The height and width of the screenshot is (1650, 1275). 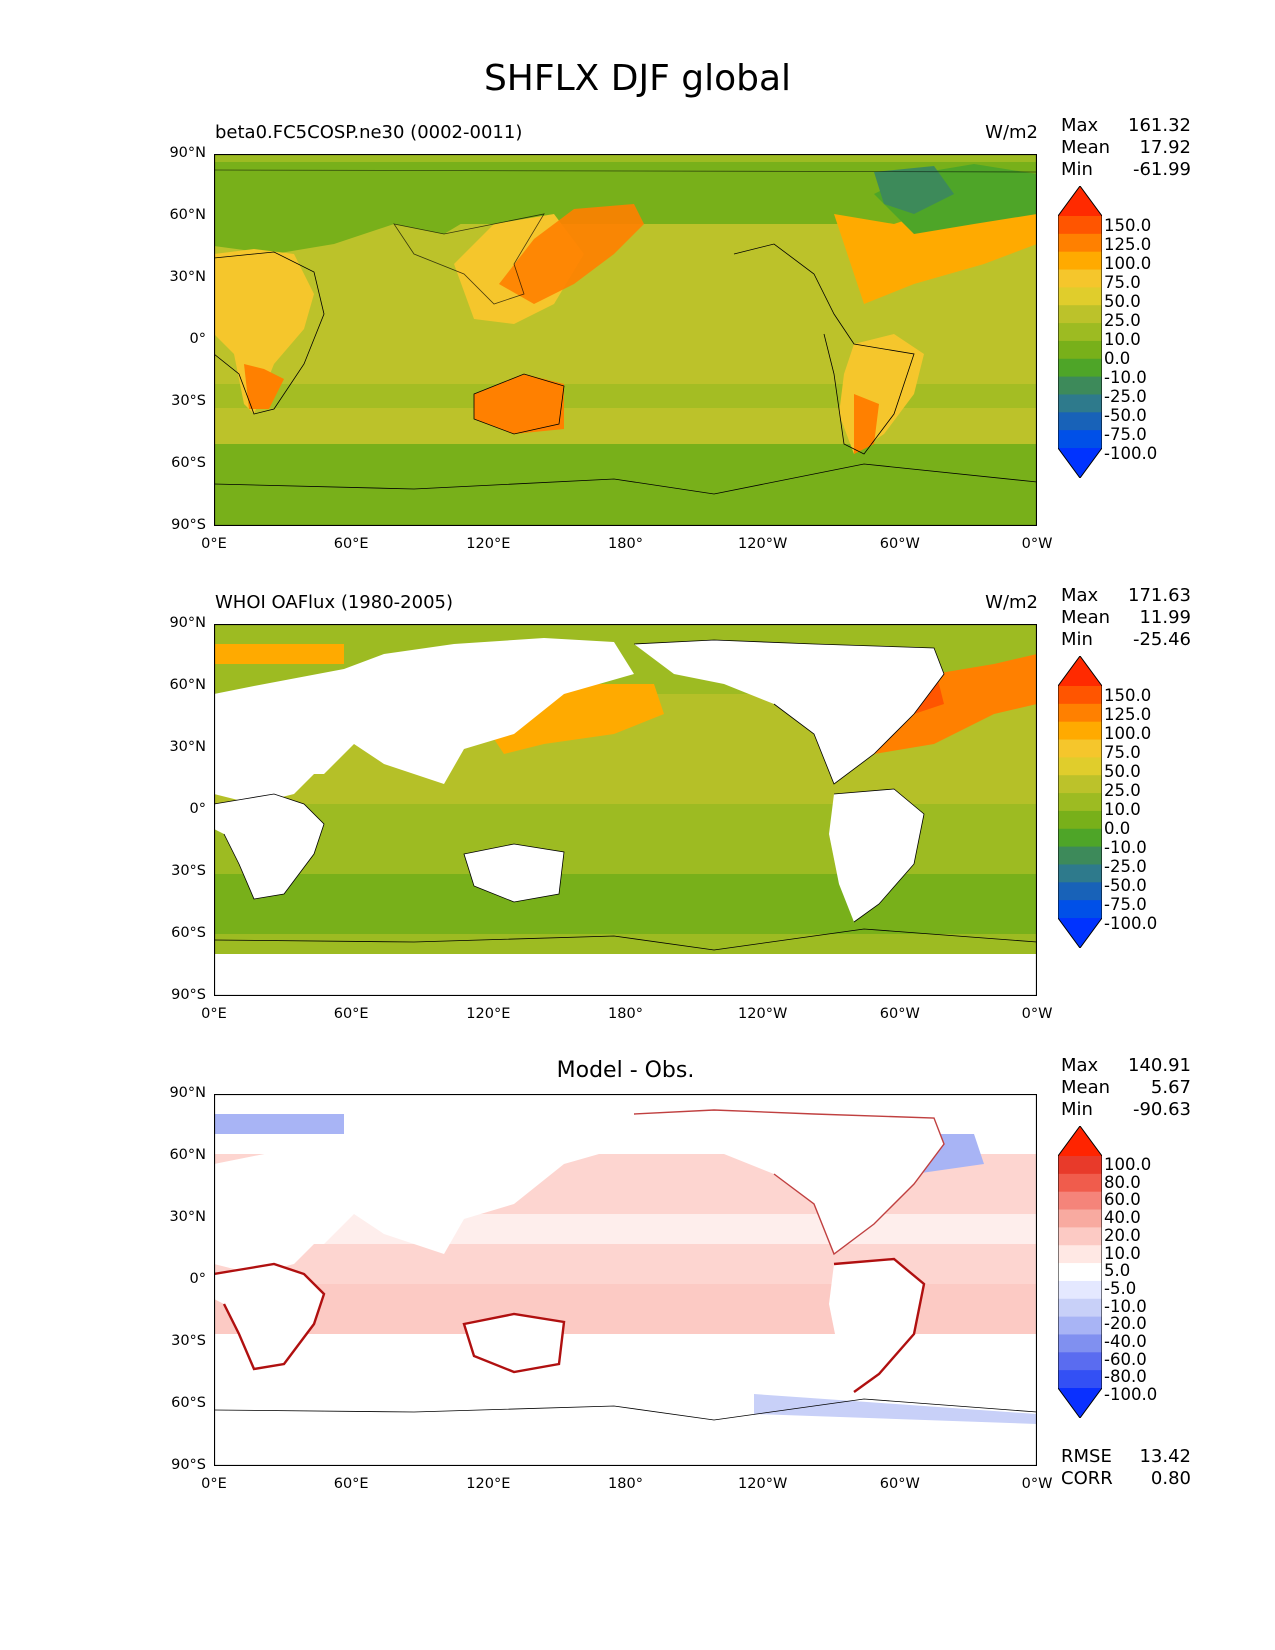 I want to click on model-title: beta0.FC5COSP.ne30 (0002-0011), so click(x=369, y=132).